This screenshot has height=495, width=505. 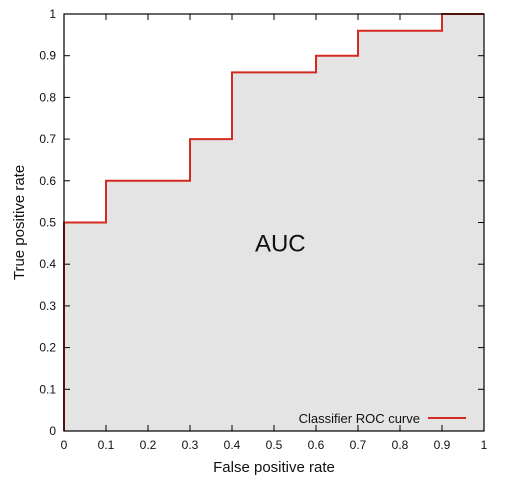 What do you see at coordinates (47, 389) in the screenshot?
I see `y-tick-label: 0.1` at bounding box center [47, 389].